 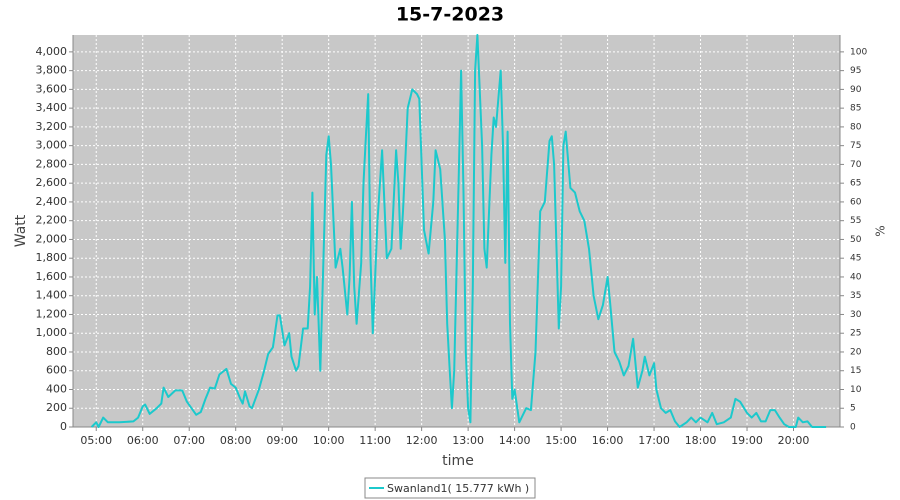 What do you see at coordinates (52, 163) in the screenshot?
I see `y-tick-label: 2,800` at bounding box center [52, 163].